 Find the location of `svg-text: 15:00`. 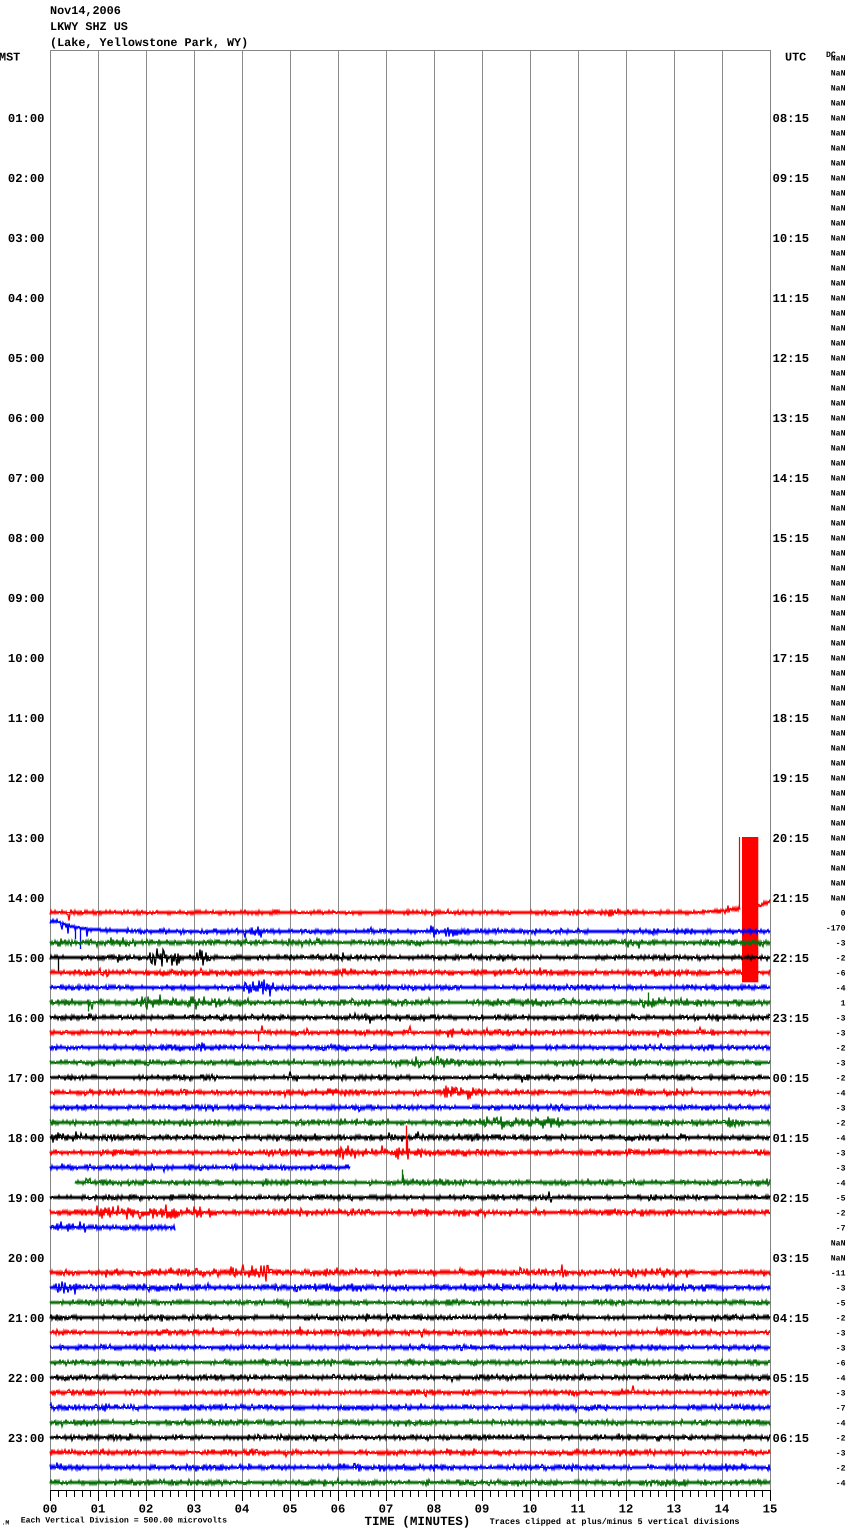

svg-text: 15:00 is located at coordinates (26, 959).